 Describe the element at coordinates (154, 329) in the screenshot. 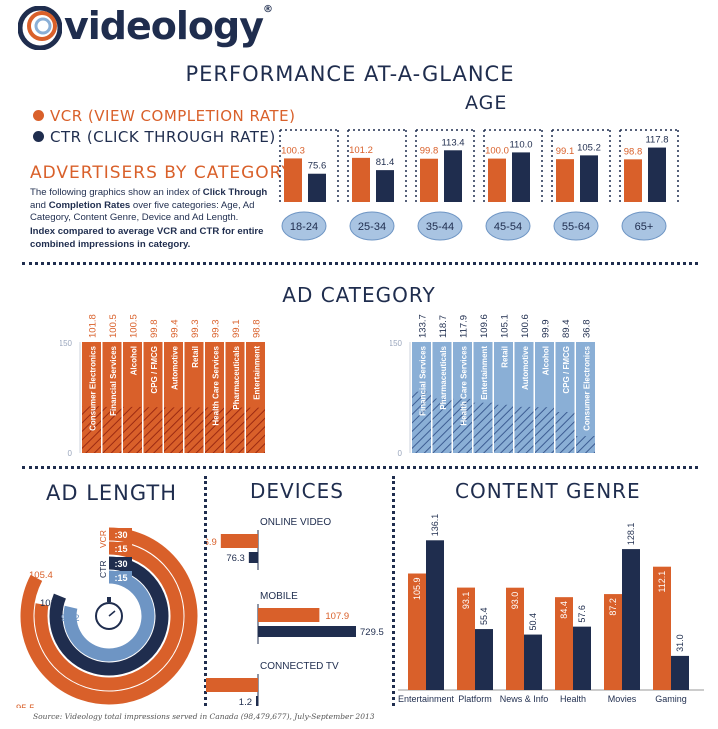

I see `adcat-value-label: 99.8` at that location.